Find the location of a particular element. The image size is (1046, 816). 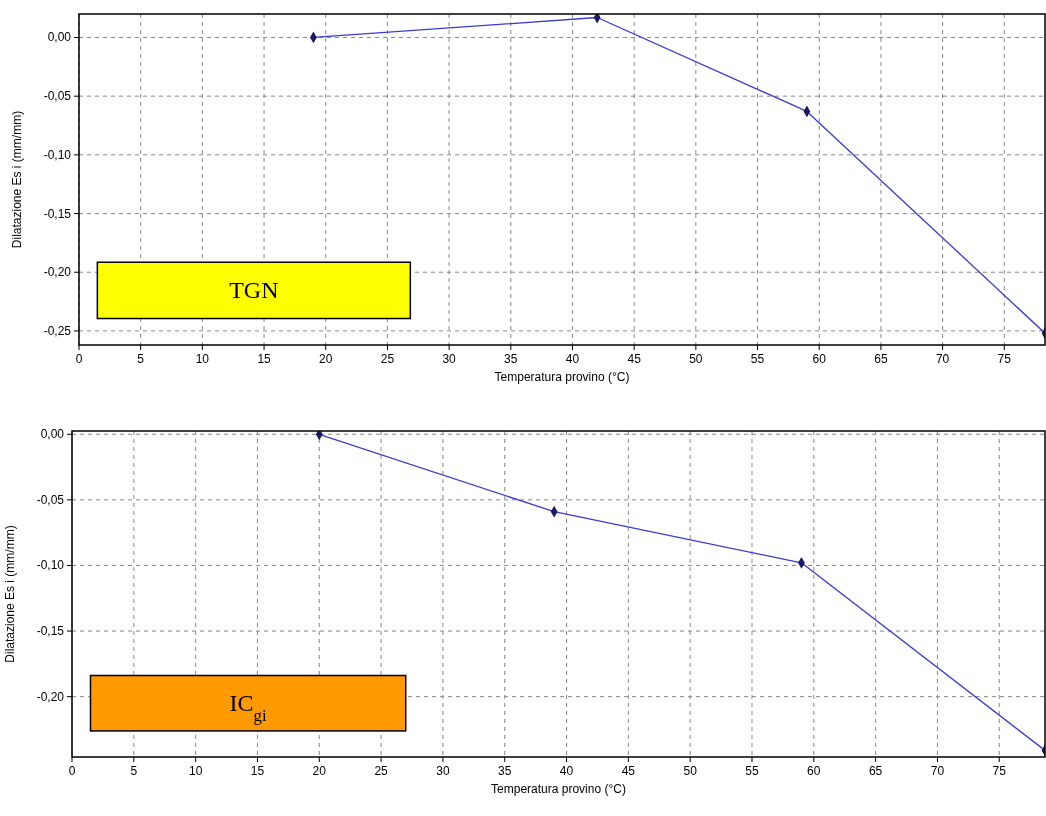

y-tick-label: -0,25 is located at coordinates (57, 330).